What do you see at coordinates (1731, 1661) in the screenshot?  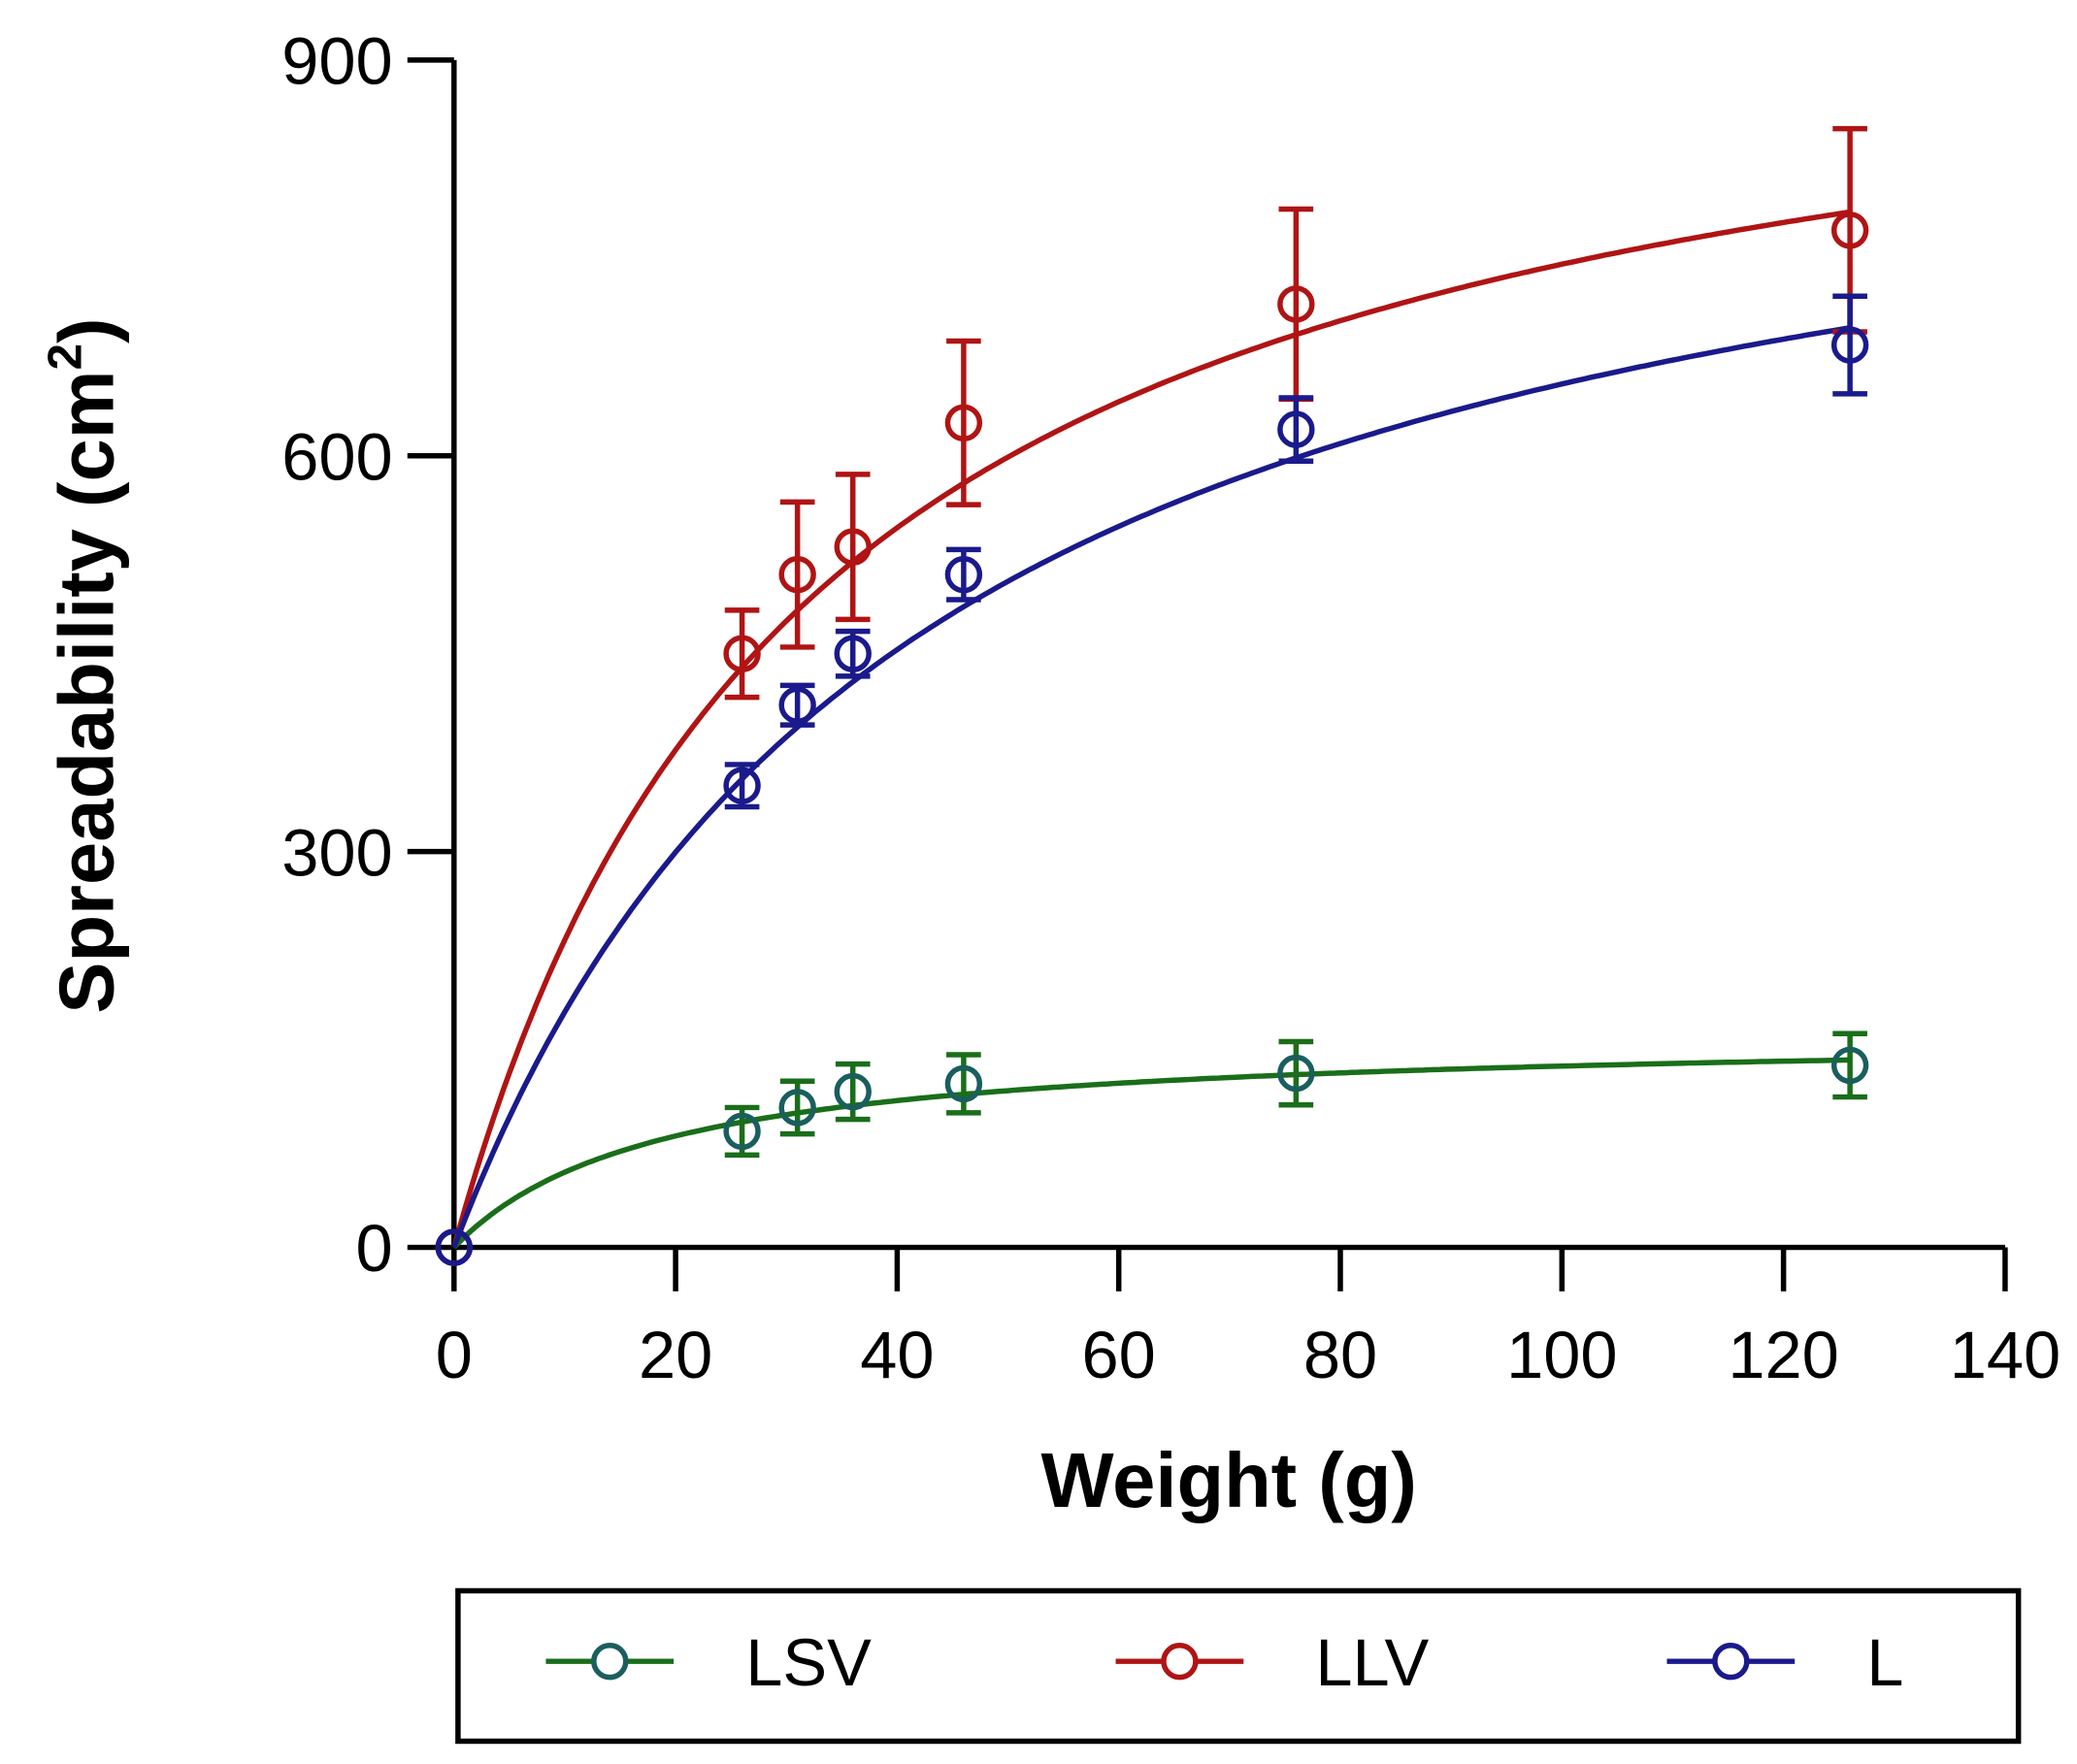 I see `legend-marker-l` at bounding box center [1731, 1661].